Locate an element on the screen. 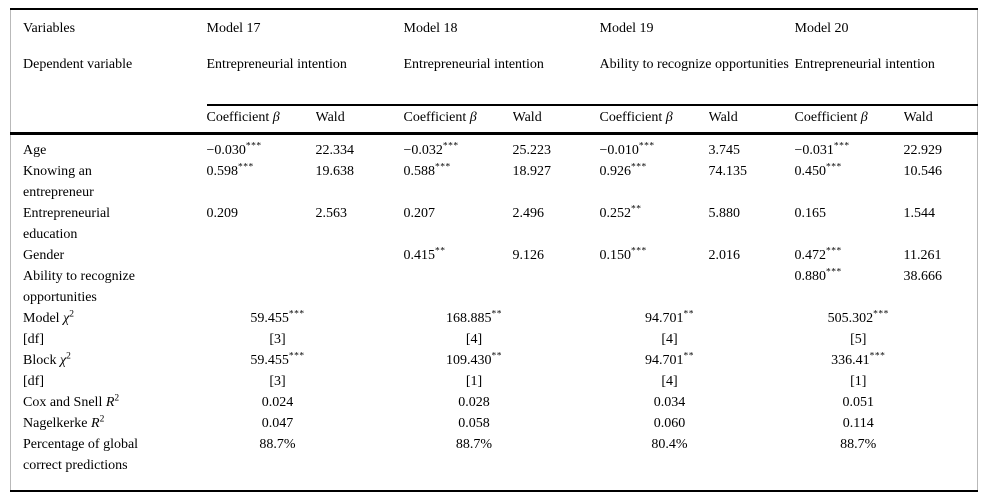 This screenshot has width=992, height=492. coef-cell: 0.880*** is located at coordinates (849, 287).